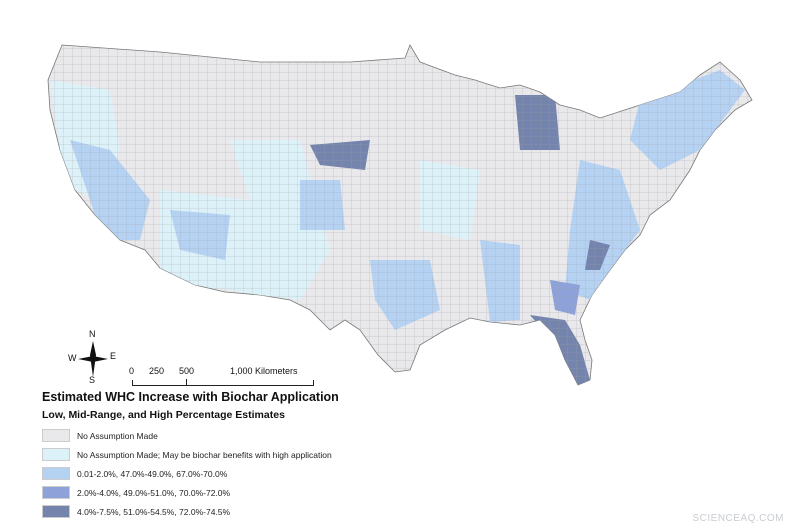 Image resolution: width=800 pixels, height=530 pixels. What do you see at coordinates (190, 435) in the screenshot?
I see `legend-item: No Assumption Made` at bounding box center [190, 435].